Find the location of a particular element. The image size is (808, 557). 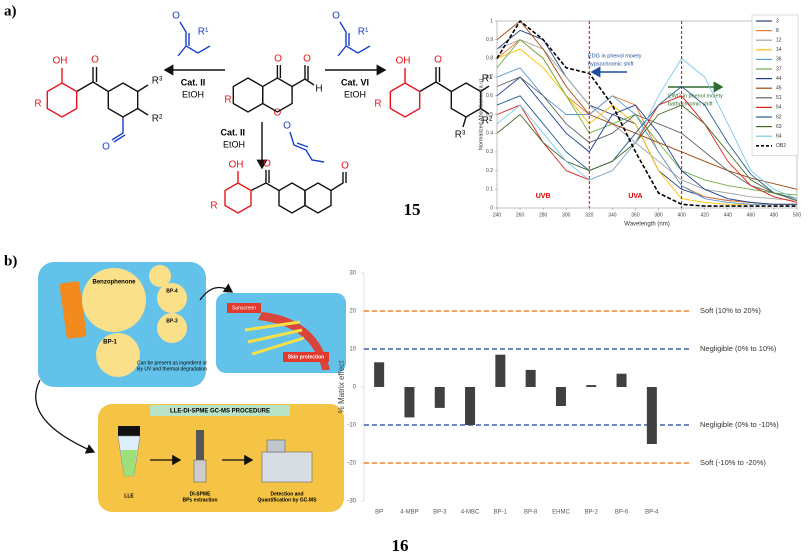

x-tick-label: BP-3 is located at coordinates (440, 513).